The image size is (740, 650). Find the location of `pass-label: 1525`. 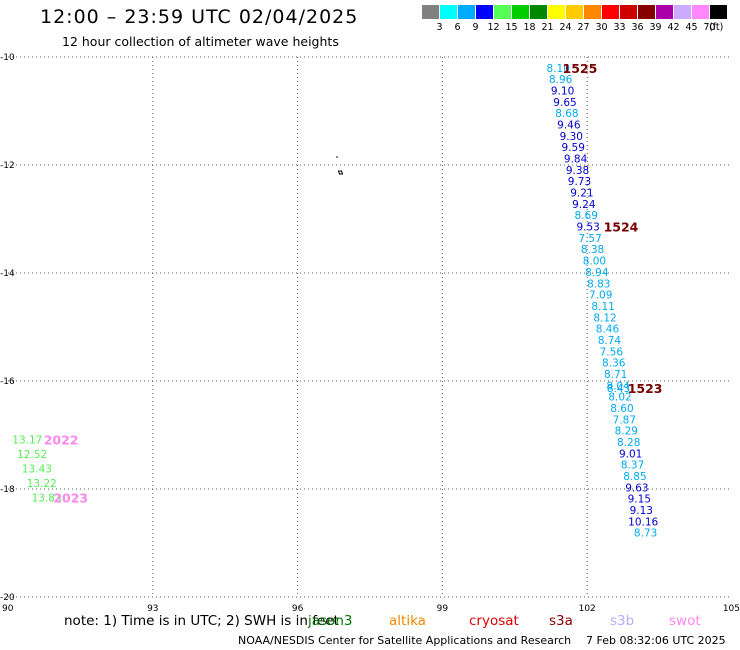

pass-label: 1525 is located at coordinates (580, 68).